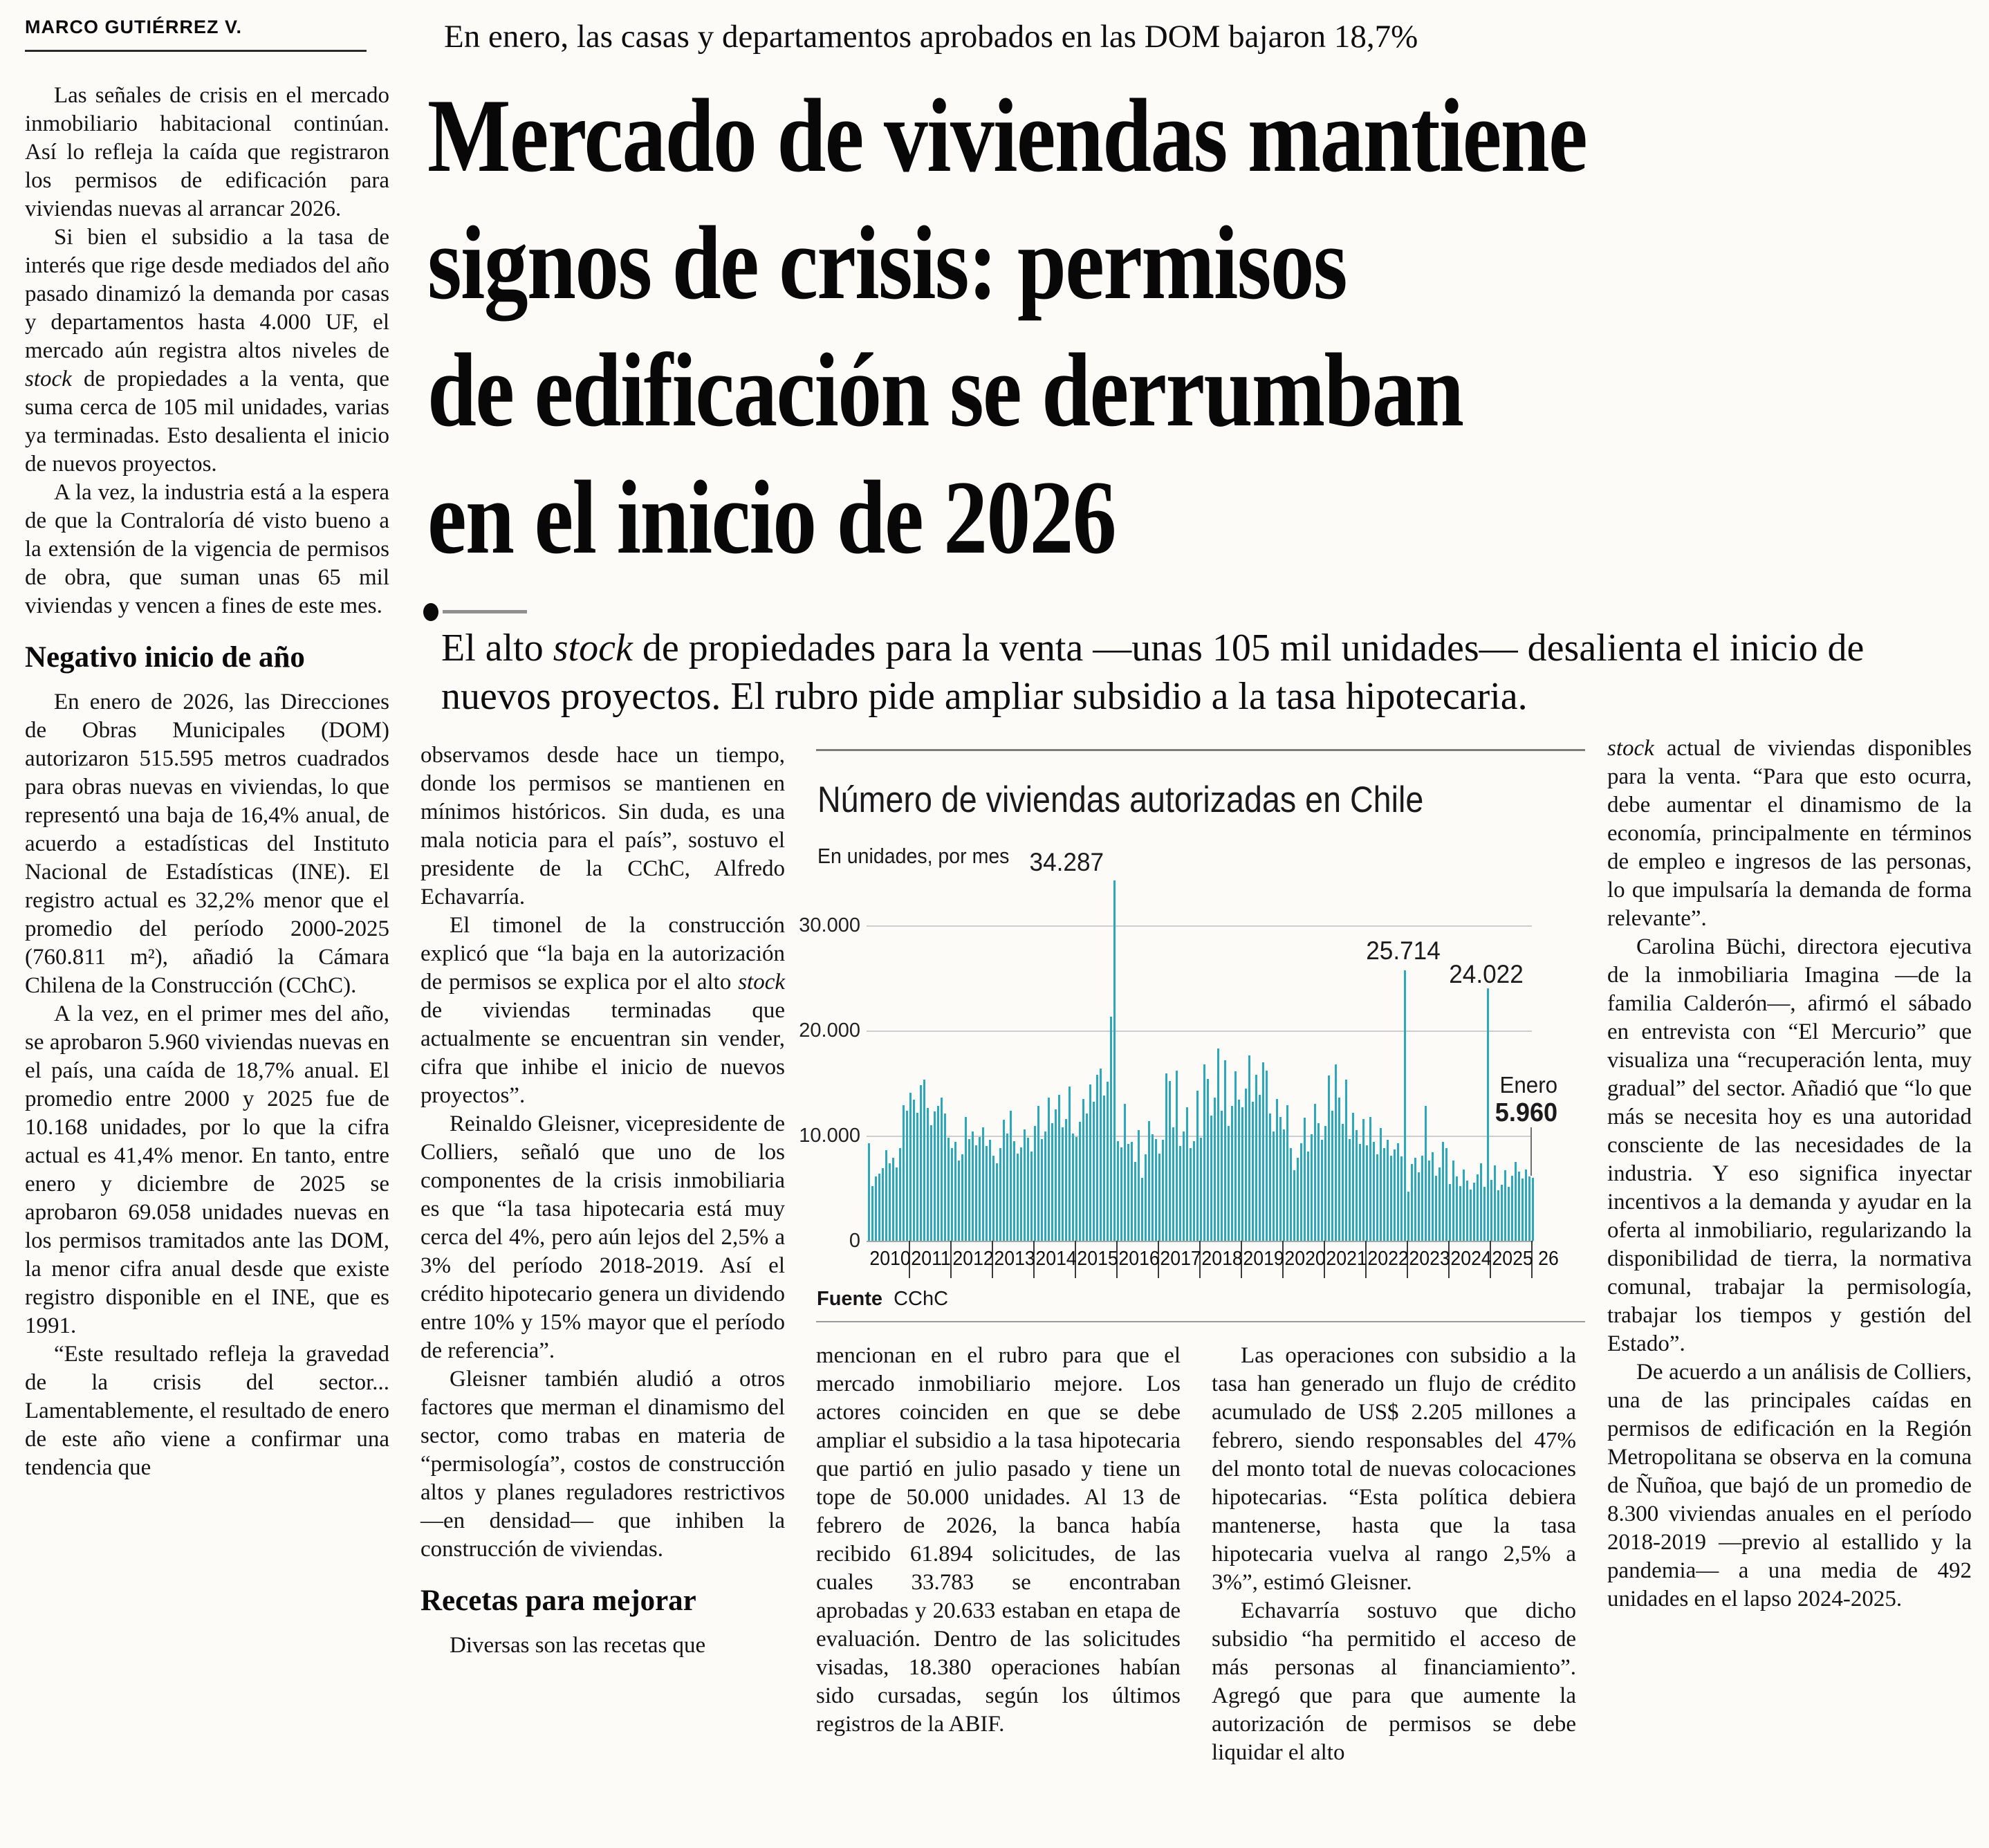 This screenshot has width=1989, height=1848. Describe the element at coordinates (1120, 799) in the screenshot. I see `chart-title: Número de viviendas autorizadas en Chile` at that location.